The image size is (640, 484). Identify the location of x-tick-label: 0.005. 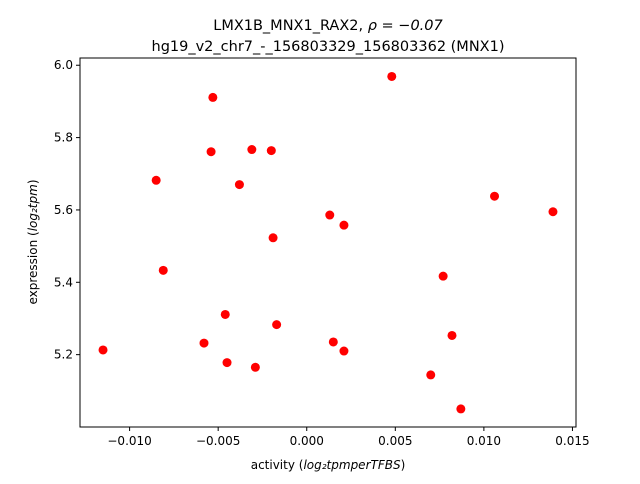
(395, 441).